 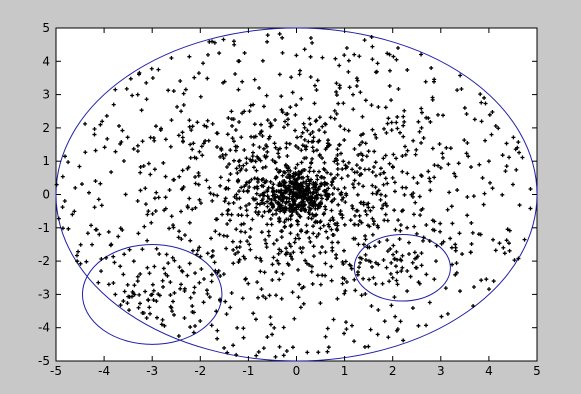 I want to click on x-tick-label: -2, so click(x=200, y=371).